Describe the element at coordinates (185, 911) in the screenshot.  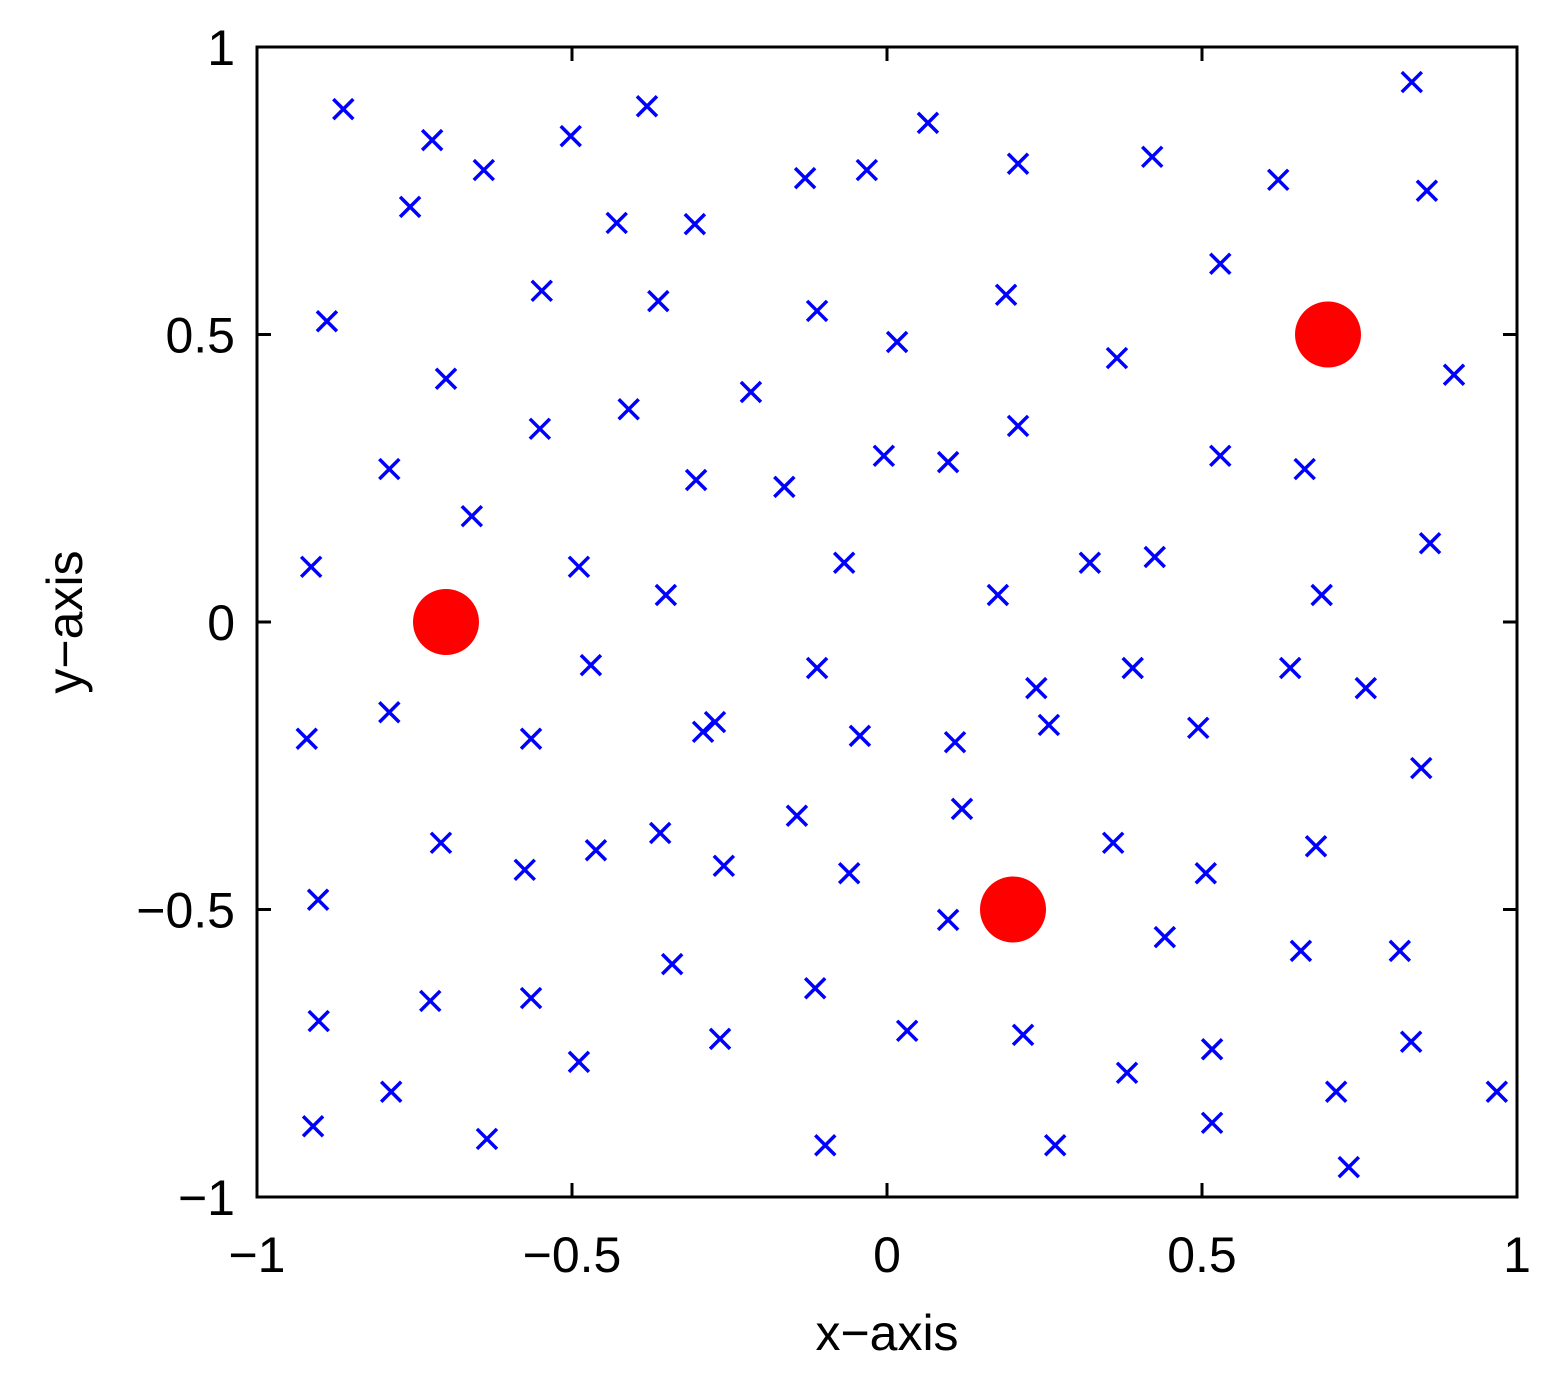
I see `y-tick-label: −0.5` at that location.